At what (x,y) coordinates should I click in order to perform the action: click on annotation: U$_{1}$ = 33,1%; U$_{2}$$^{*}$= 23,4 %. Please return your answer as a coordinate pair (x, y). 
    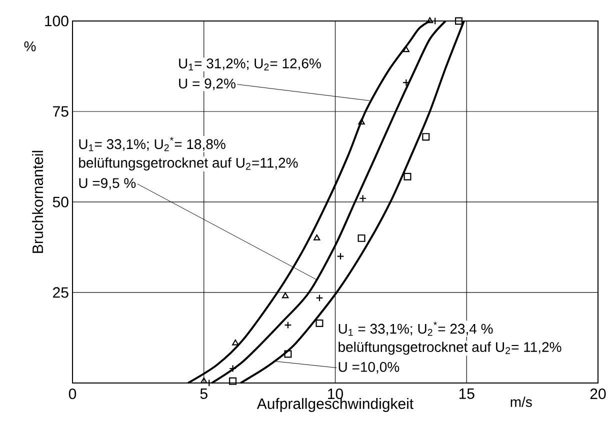
    Looking at the image, I should click on (415, 329).